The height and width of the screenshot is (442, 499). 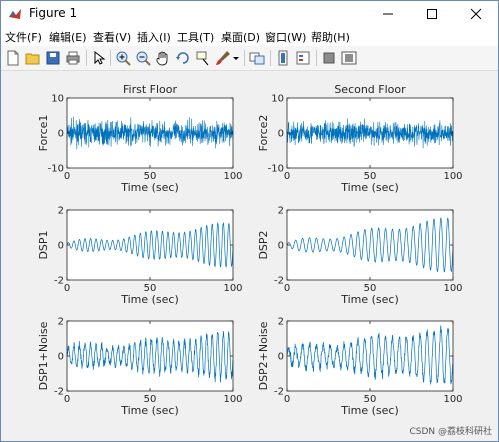 What do you see at coordinates (33, 58) in the screenshot?
I see `open-file-icon` at bounding box center [33, 58].